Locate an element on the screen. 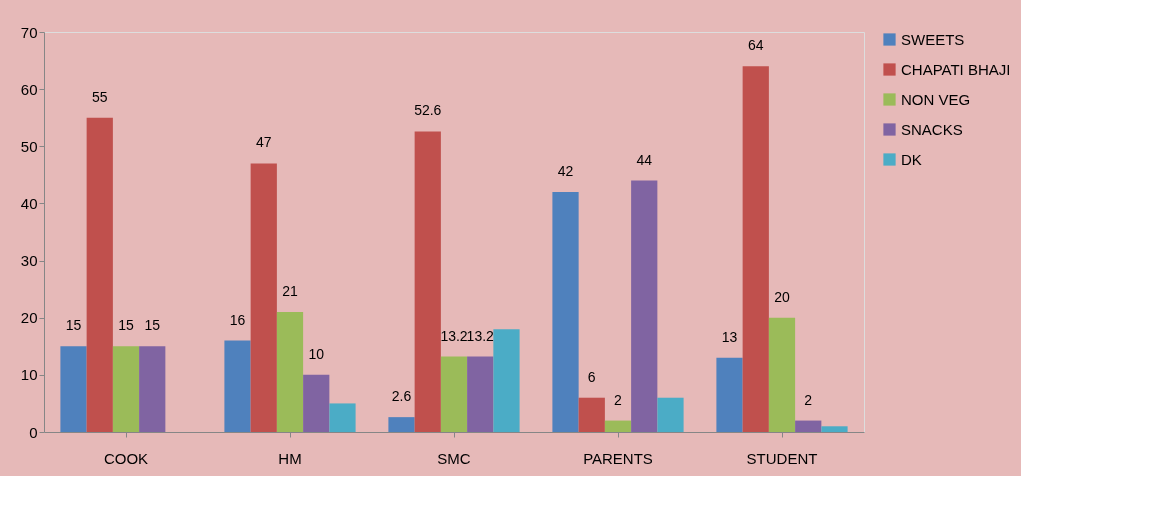  y-tick-label: 70 is located at coordinates (29, 32).